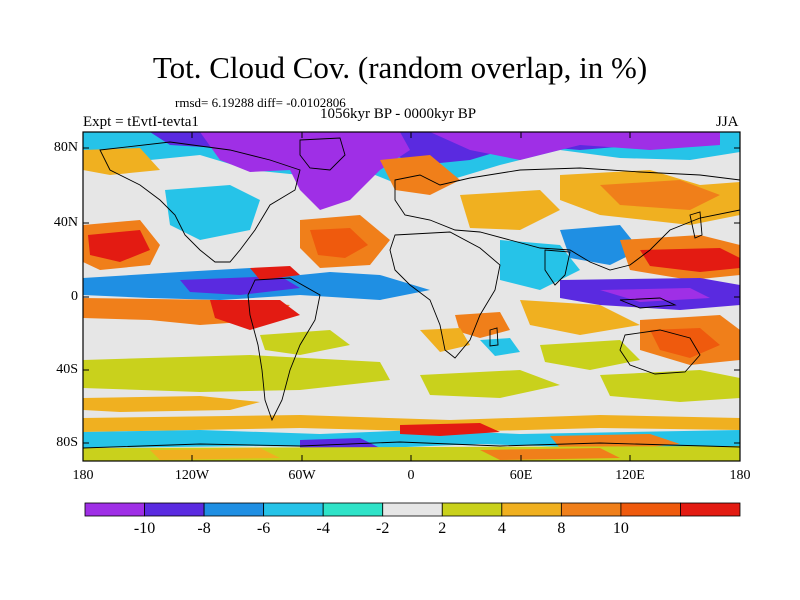 This screenshot has height=600, width=800. I want to click on y-tick-label: 0, so click(74, 296).